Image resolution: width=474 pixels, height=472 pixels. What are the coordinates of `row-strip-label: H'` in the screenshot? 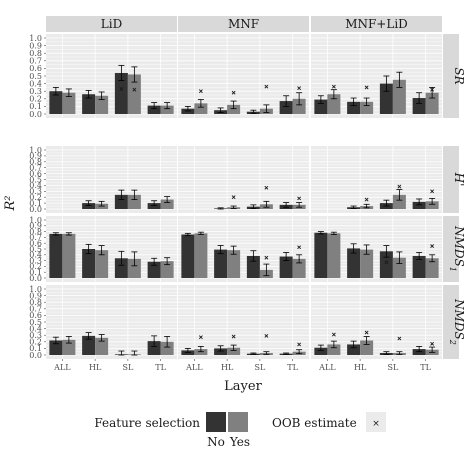 It's located at (459, 179).